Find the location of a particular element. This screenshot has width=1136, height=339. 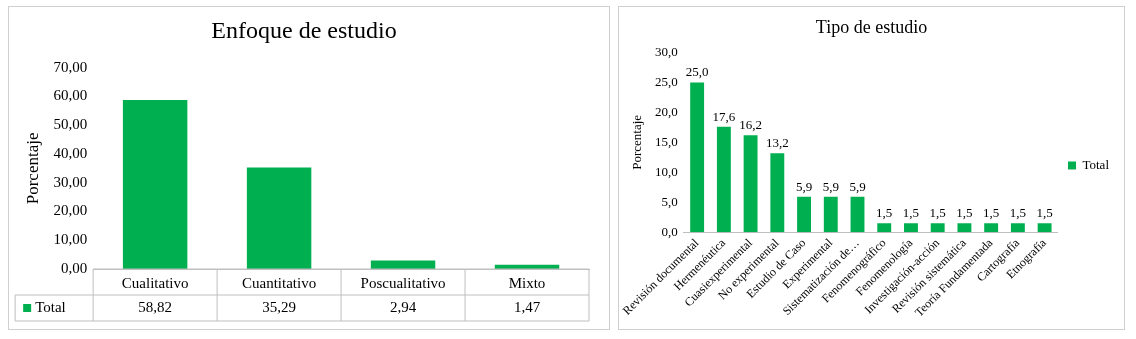

data-label: 13,2 is located at coordinates (777, 143).